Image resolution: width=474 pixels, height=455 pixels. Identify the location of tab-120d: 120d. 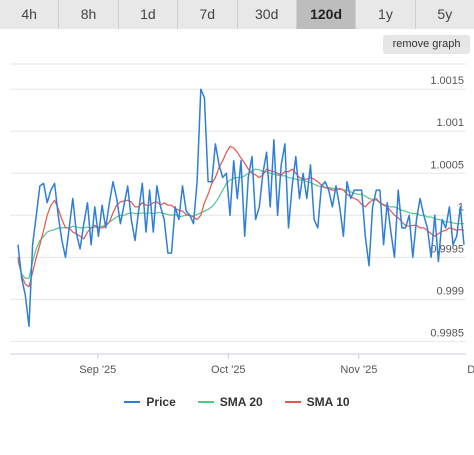
(326, 14).